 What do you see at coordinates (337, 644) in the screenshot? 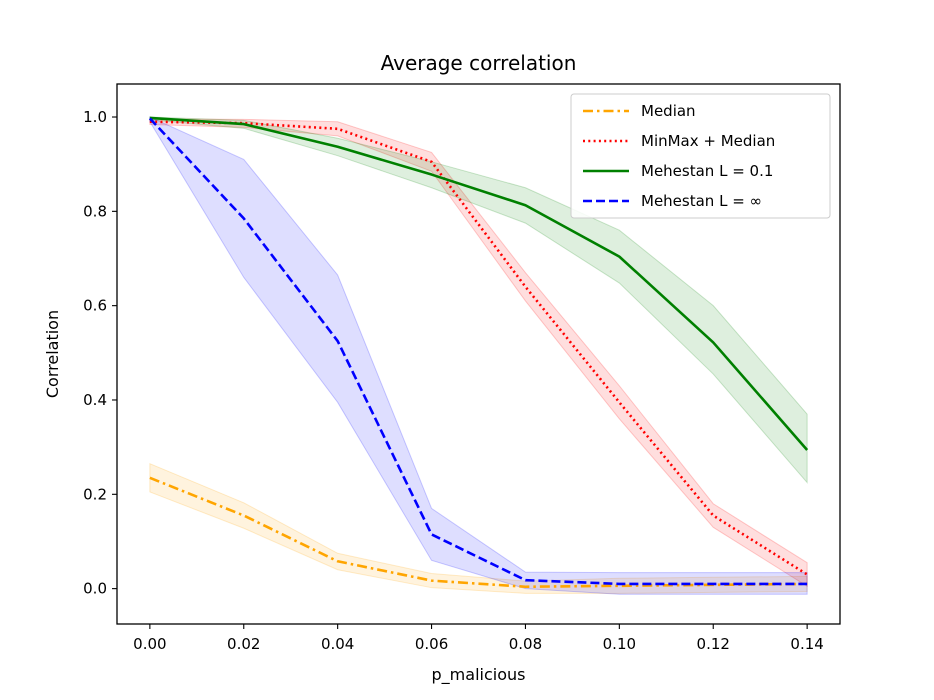
I see `x-tick-label: 0.04` at bounding box center [337, 644].